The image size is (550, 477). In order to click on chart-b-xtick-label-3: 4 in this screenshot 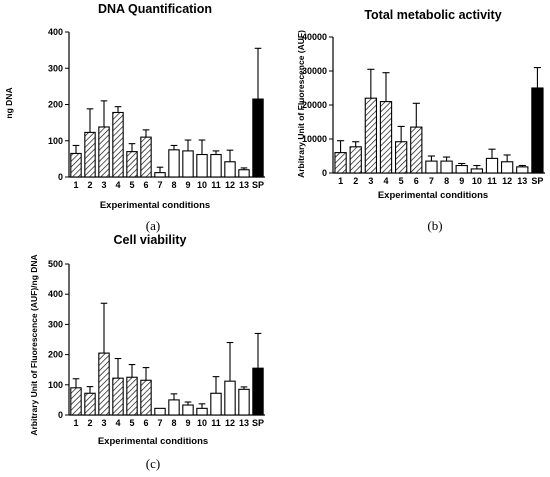, I will do `click(385, 181)`.